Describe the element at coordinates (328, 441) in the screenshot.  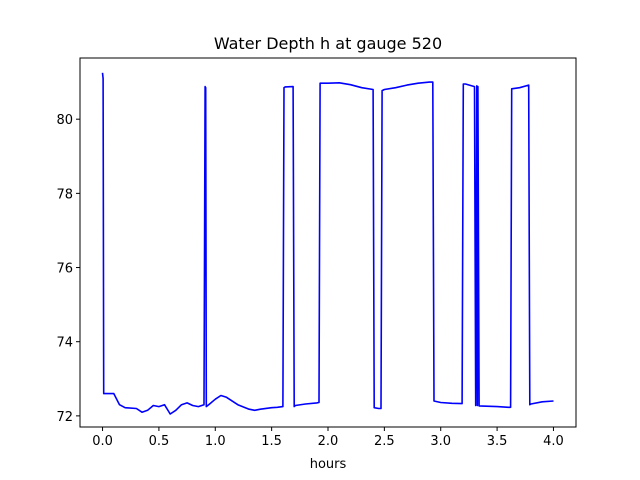
I see `x-tick-label: 2.0` at that location.